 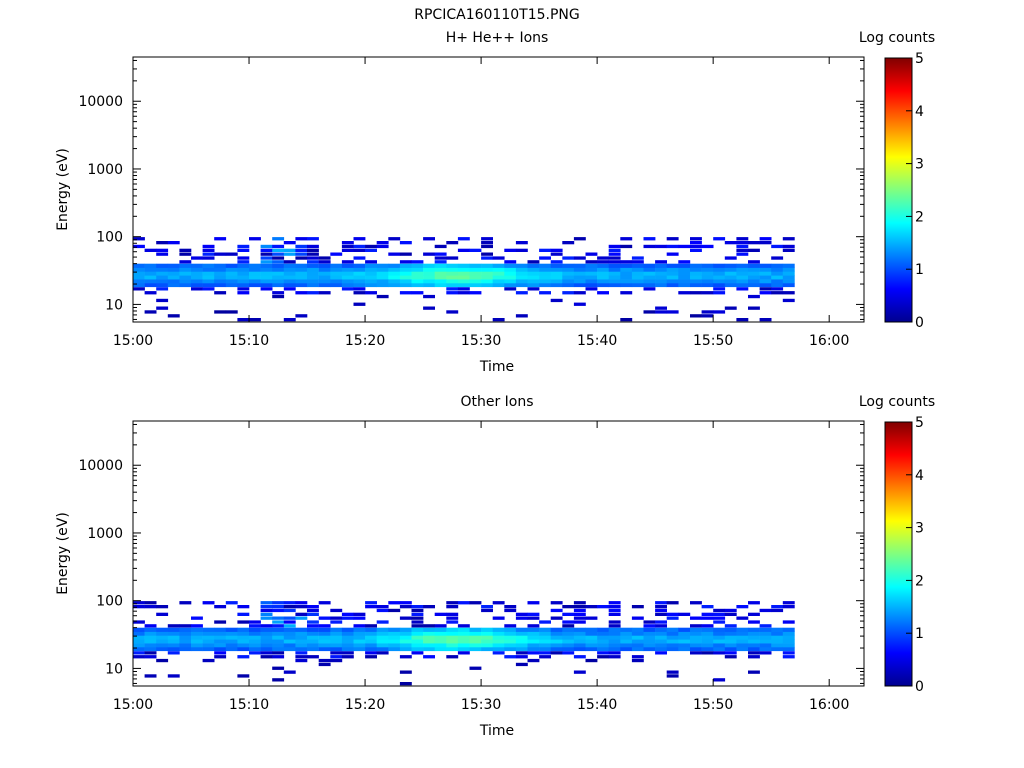 What do you see at coordinates (829, 341) in the screenshot?
I see `x-tick-label: 16:00` at bounding box center [829, 341].